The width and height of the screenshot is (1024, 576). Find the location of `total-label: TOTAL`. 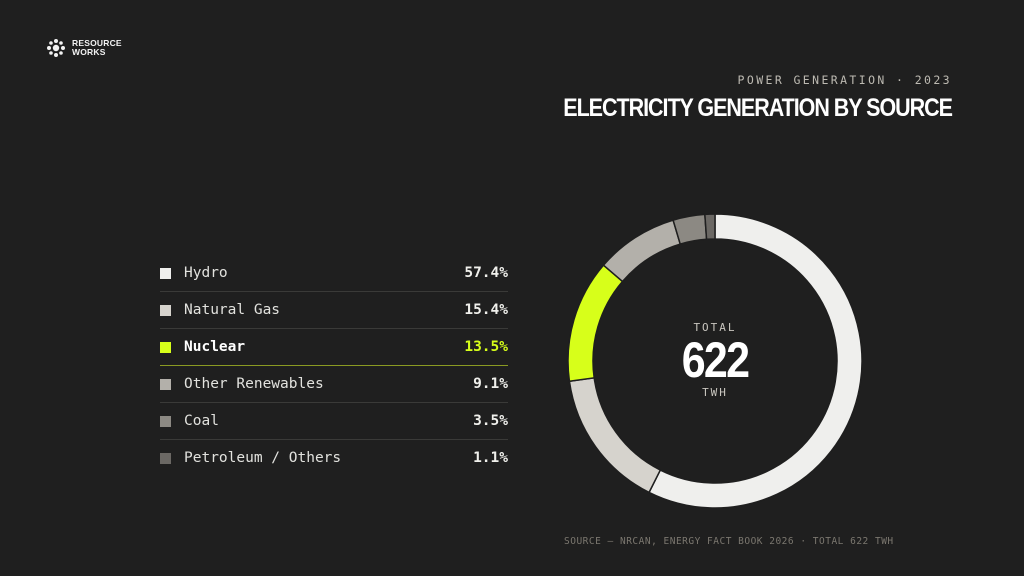

total-label: TOTAL is located at coordinates (715, 327).